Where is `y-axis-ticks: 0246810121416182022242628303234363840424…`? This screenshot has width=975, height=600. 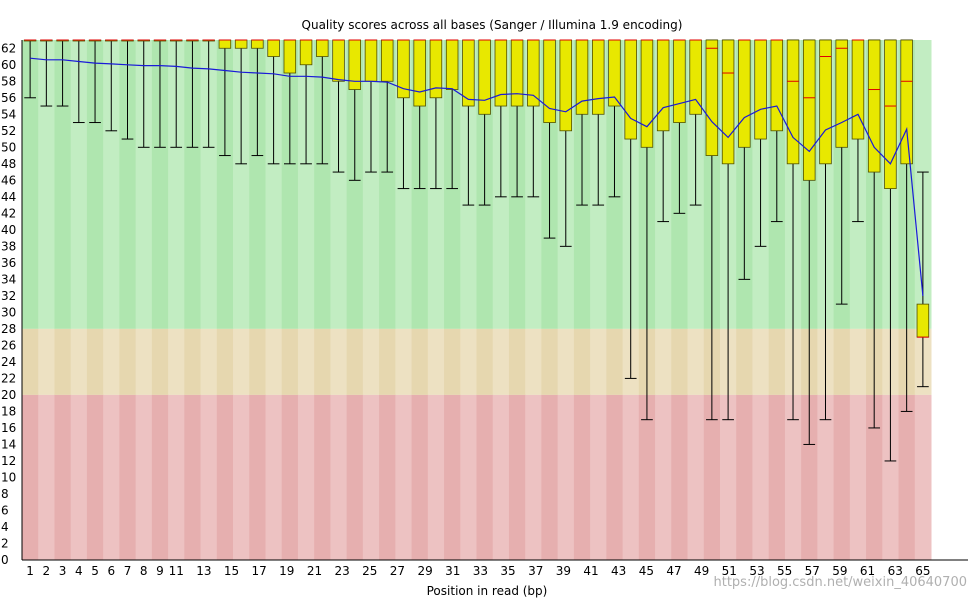
y-axis-ticks: 0246810121416182022242628303234363840424… is located at coordinates (8, 304).